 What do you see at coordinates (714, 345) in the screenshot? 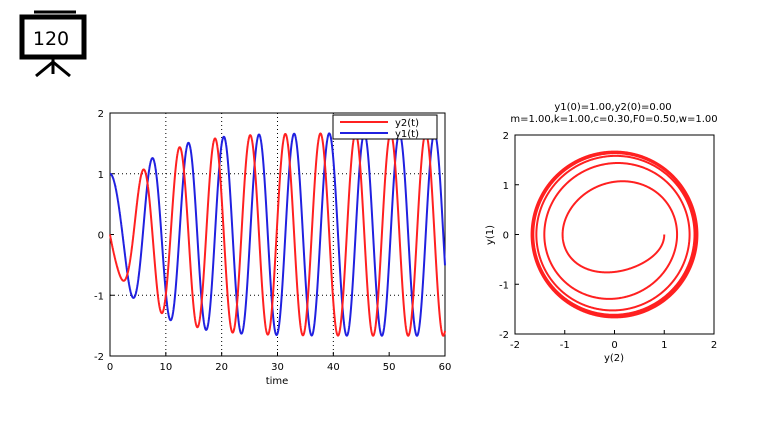
I see `x-tick-label: 2` at bounding box center [714, 345].